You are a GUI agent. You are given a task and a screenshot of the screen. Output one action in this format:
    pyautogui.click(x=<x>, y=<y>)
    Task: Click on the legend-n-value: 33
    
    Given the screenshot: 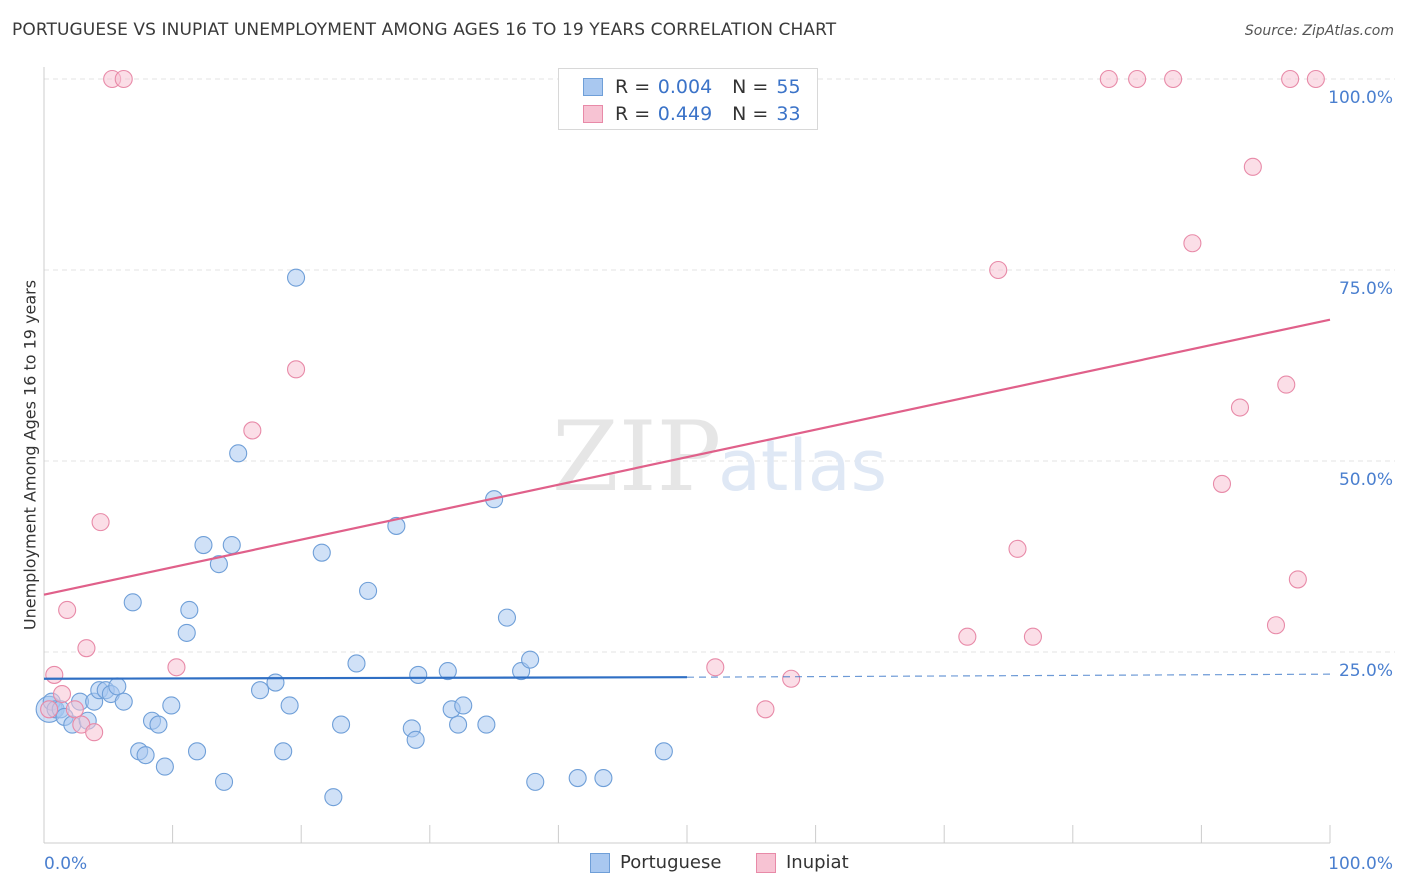 What is the action you would take?
    pyautogui.click(x=788, y=114)
    